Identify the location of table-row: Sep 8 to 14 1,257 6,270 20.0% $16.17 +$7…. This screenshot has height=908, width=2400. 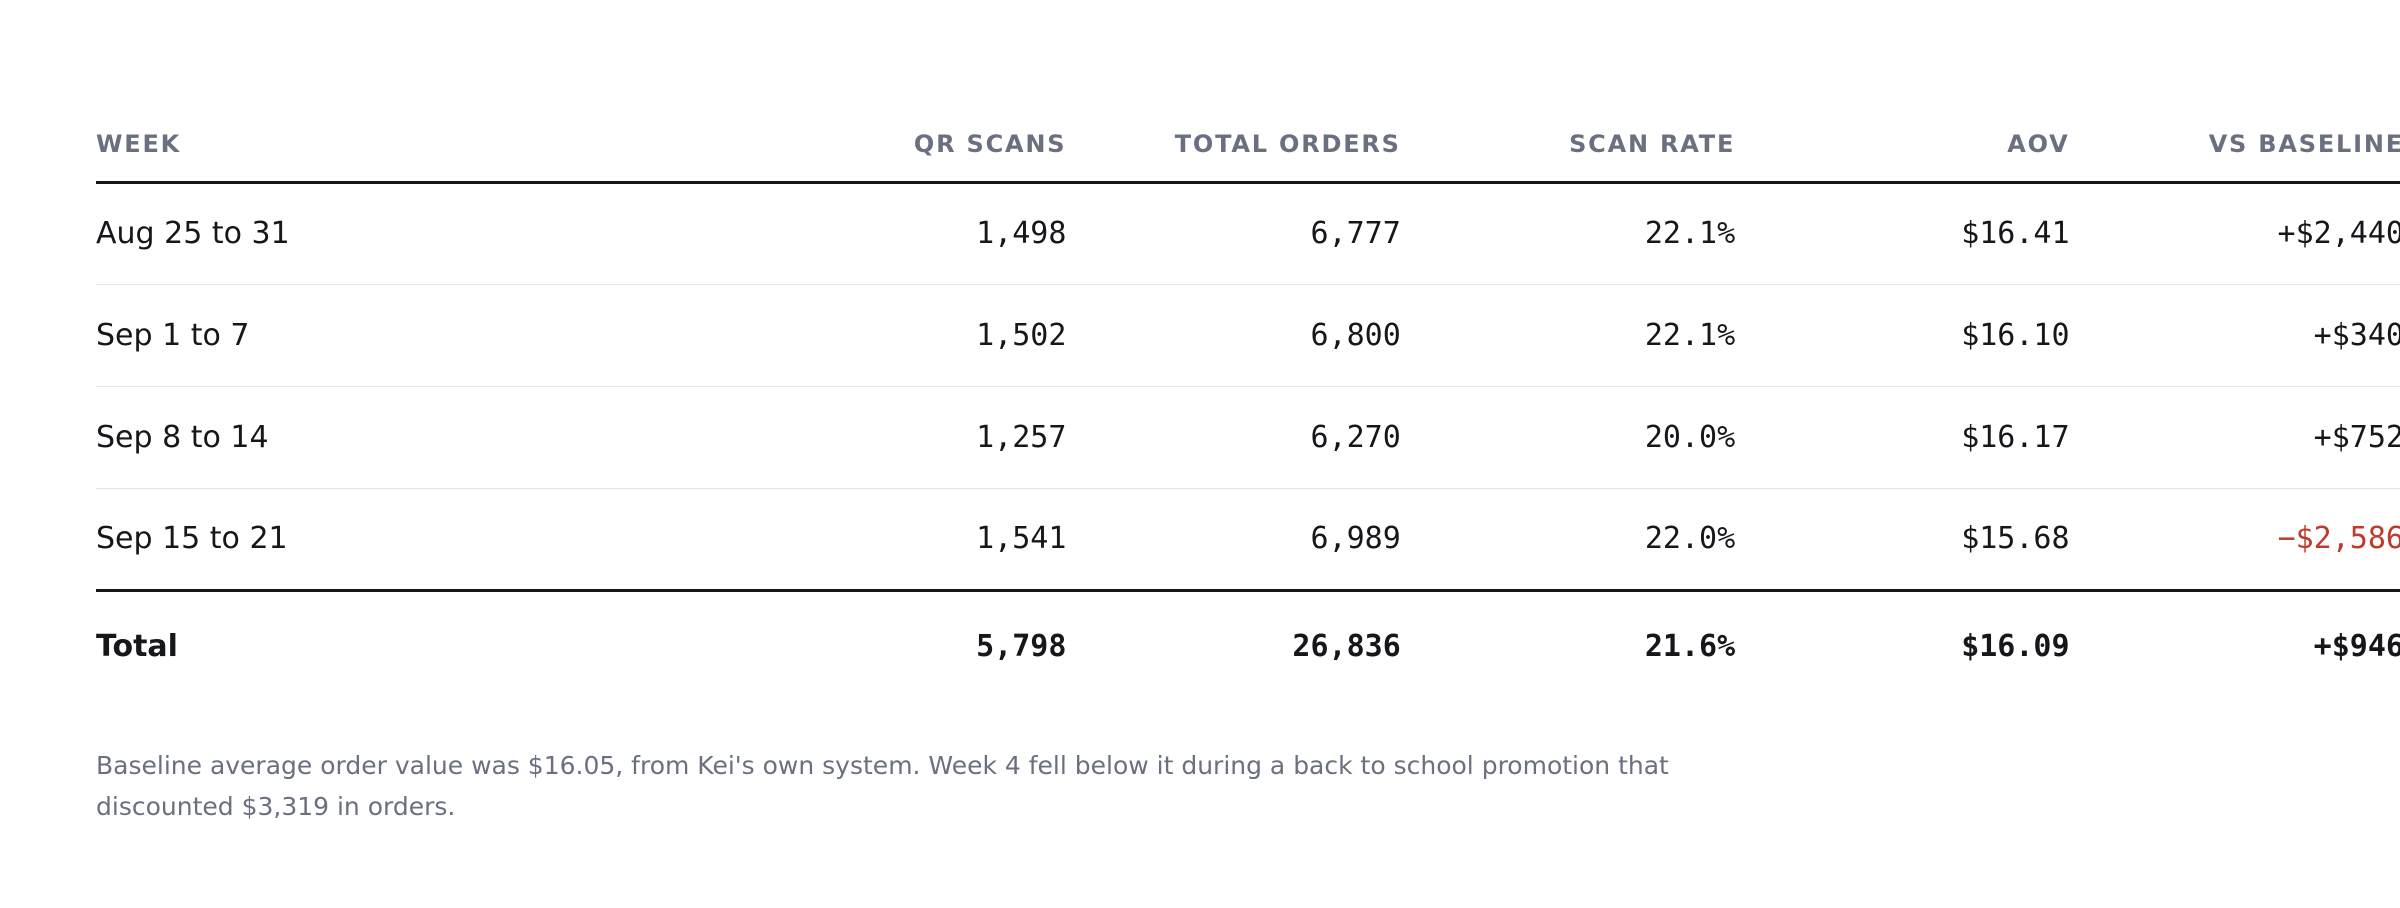
(1248, 437).